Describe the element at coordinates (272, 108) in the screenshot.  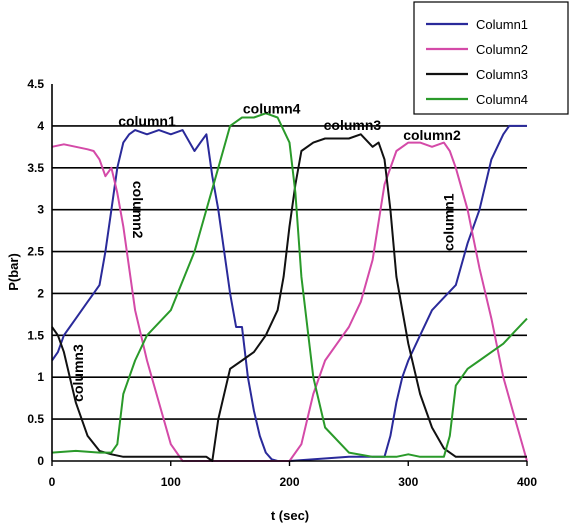
I see `annotation-label: column4` at that location.